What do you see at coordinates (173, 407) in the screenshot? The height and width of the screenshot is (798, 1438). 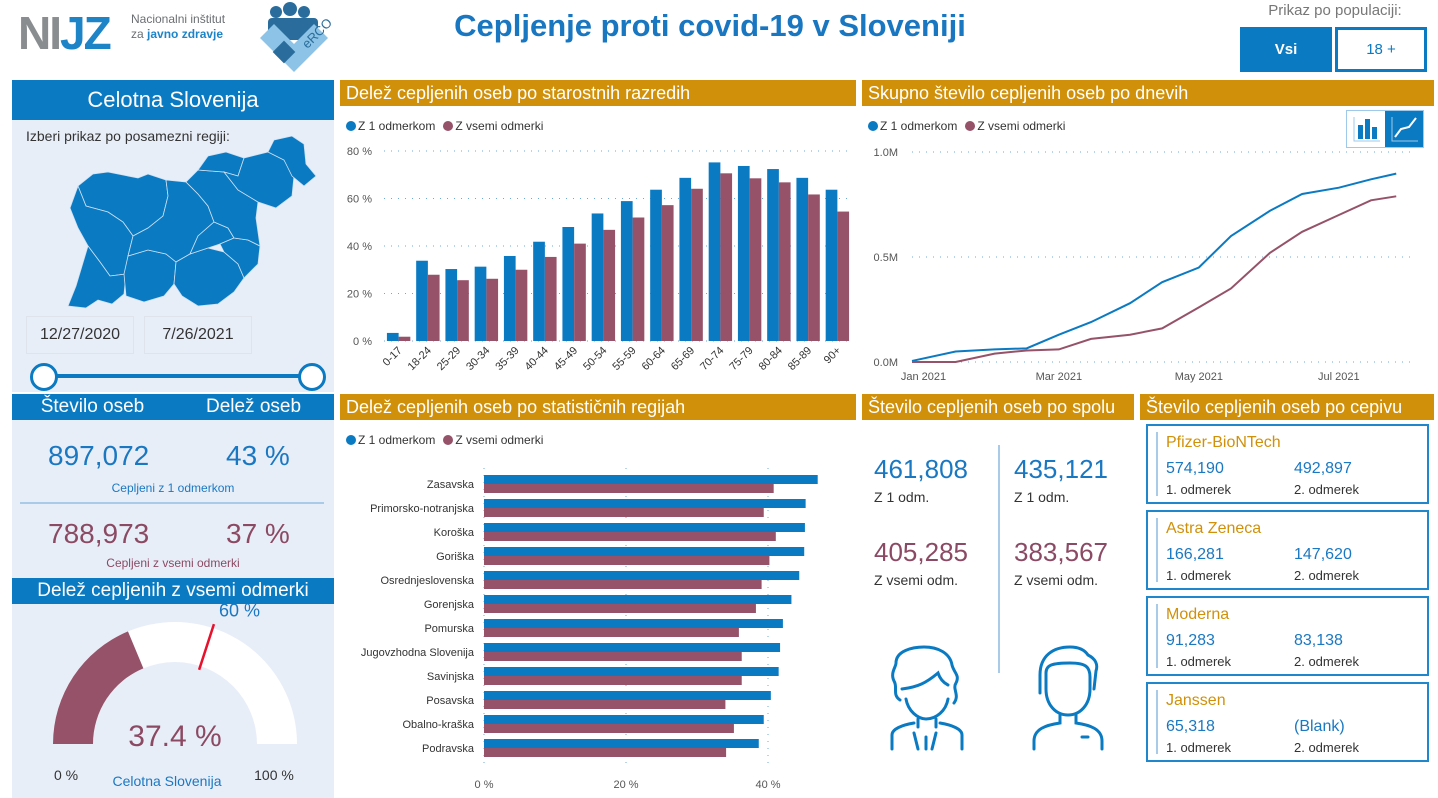 I see `stats-header: Število oseb Delež oseb` at bounding box center [173, 407].